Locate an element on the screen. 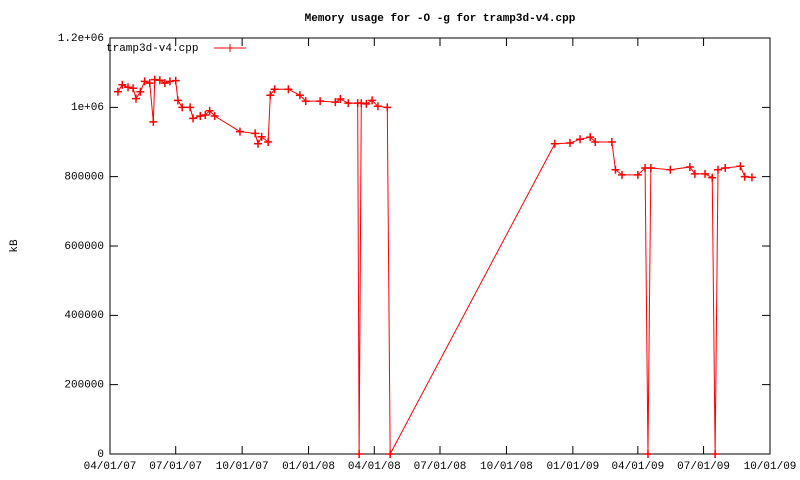 The height and width of the screenshot is (480, 800). y-tick-label: 1e+06 is located at coordinates (87, 108).